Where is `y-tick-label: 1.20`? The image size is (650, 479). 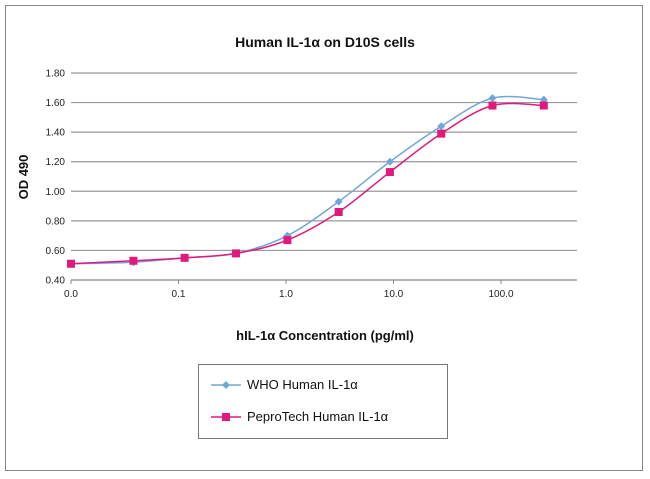 y-tick-label: 1.20 is located at coordinates (56, 162).